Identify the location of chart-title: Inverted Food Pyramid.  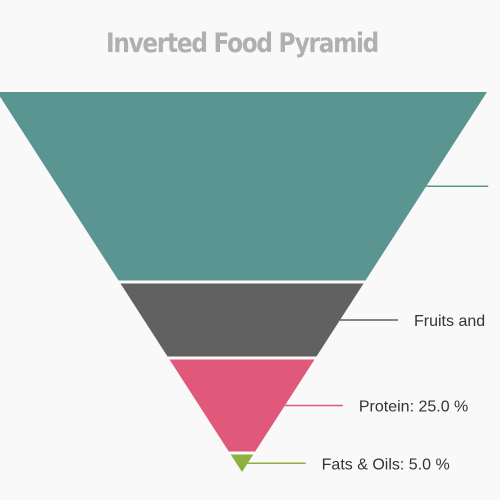
(242, 43).